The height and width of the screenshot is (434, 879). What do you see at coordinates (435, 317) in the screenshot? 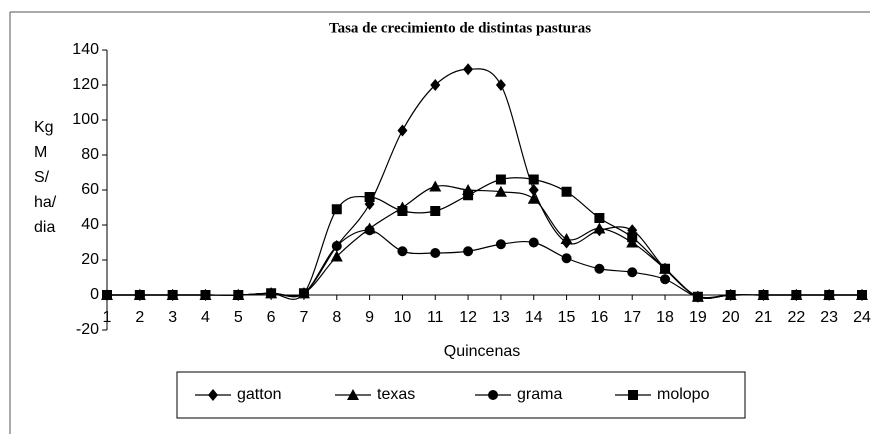
I see `x-tick-label: 11` at bounding box center [435, 317].